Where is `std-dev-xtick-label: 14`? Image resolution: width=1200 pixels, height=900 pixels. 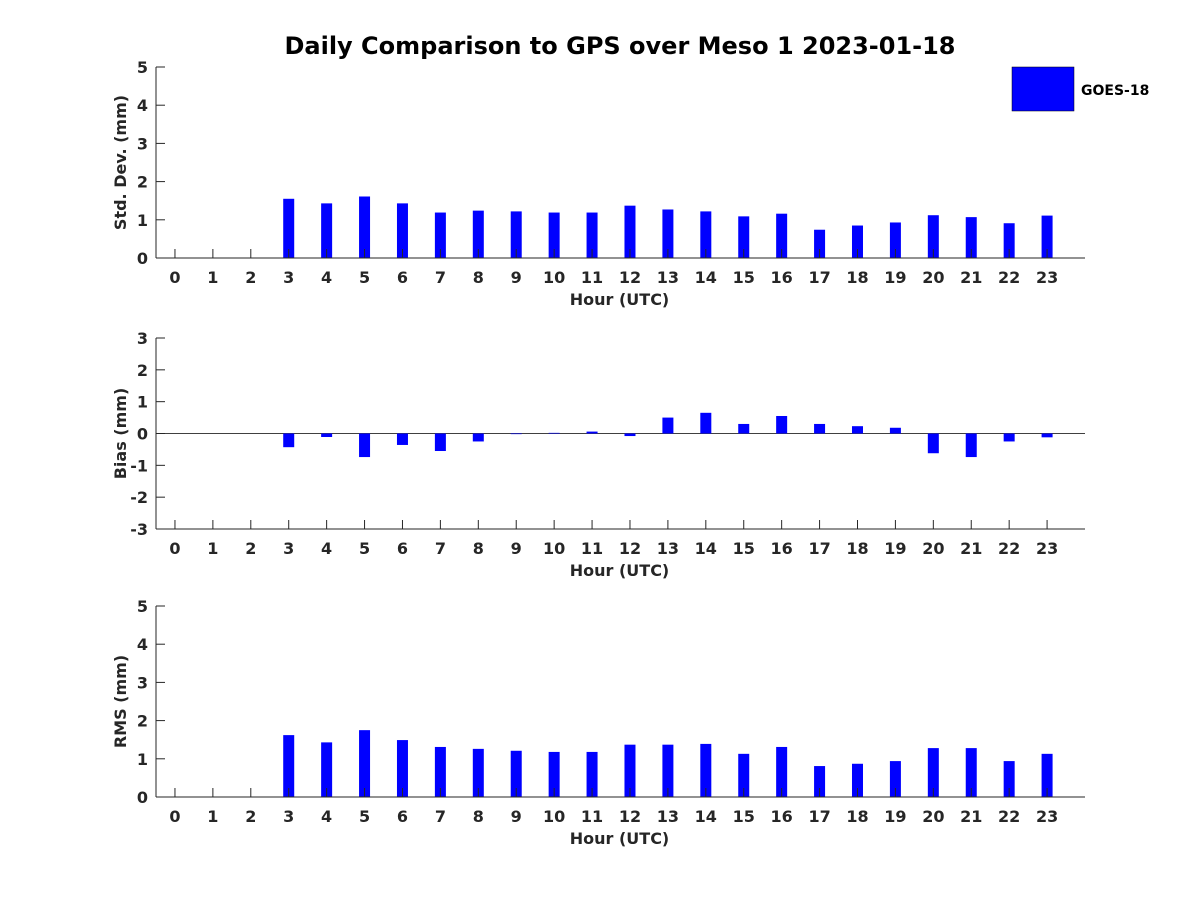 std-dev-xtick-label: 14 is located at coordinates (706, 277).